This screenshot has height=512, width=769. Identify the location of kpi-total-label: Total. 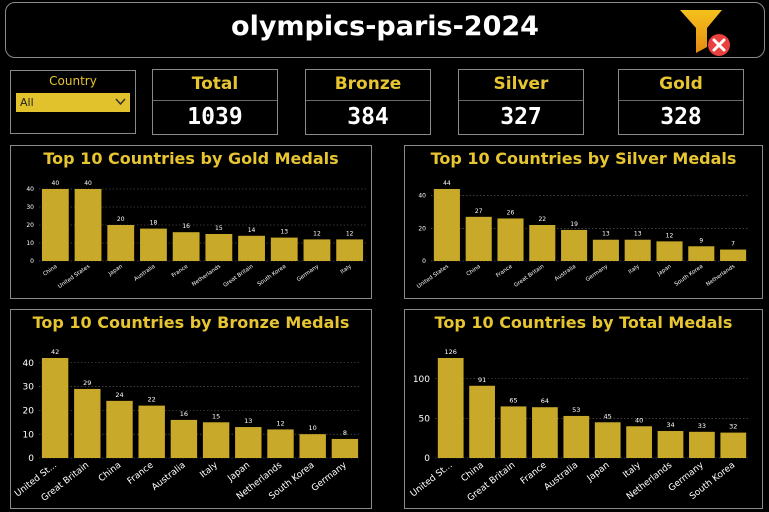
(215, 84).